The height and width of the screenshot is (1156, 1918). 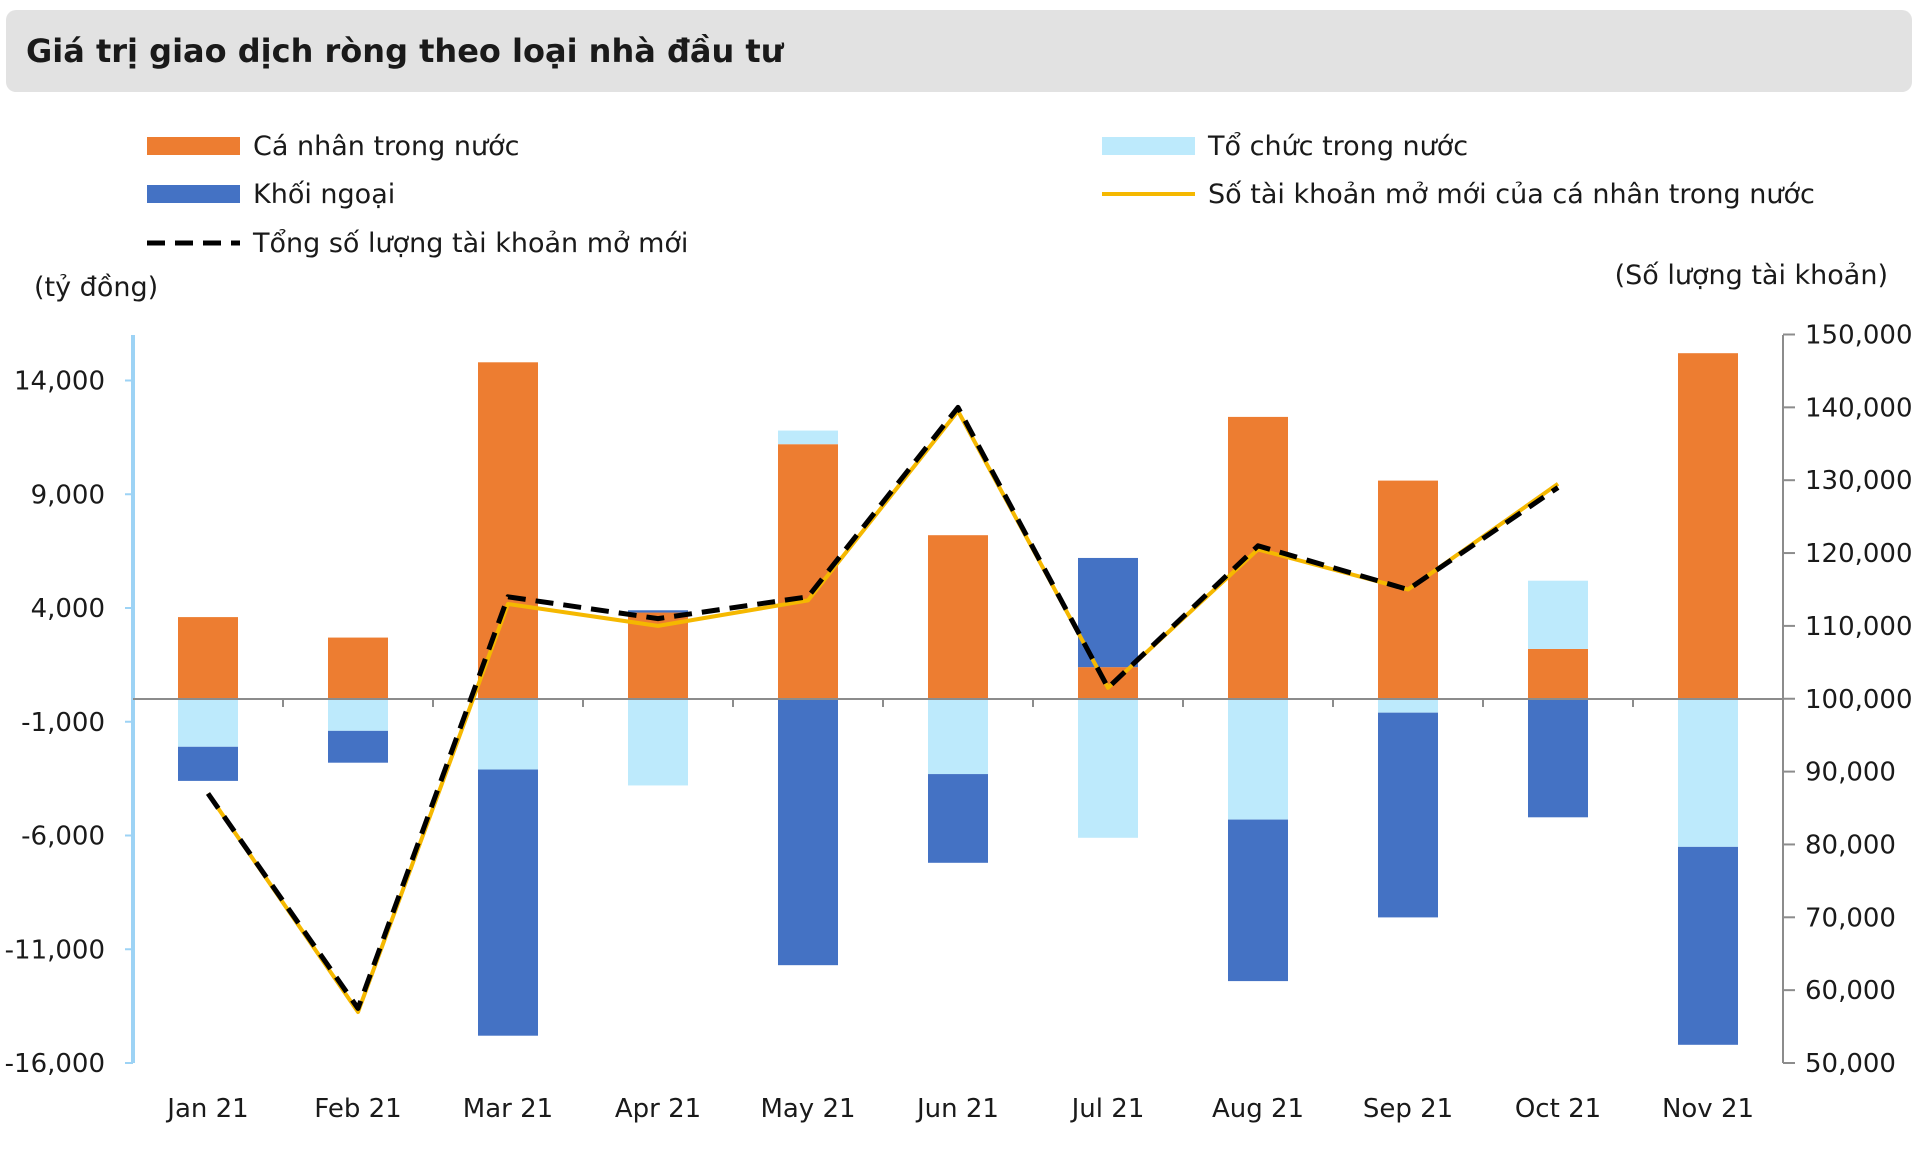 I want to click on right-axis-label: (Số lượng tài khoản), so click(x=1751, y=275).